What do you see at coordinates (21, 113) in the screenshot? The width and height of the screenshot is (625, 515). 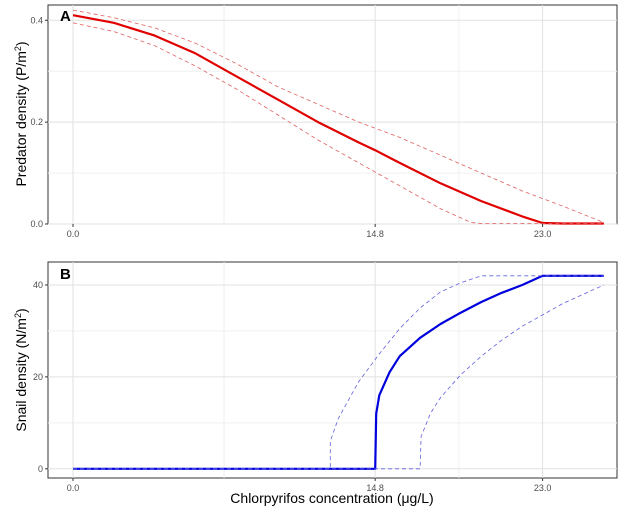 I see `panel-a-y-axis-label: Predator density (P/m2)` at bounding box center [21, 113].